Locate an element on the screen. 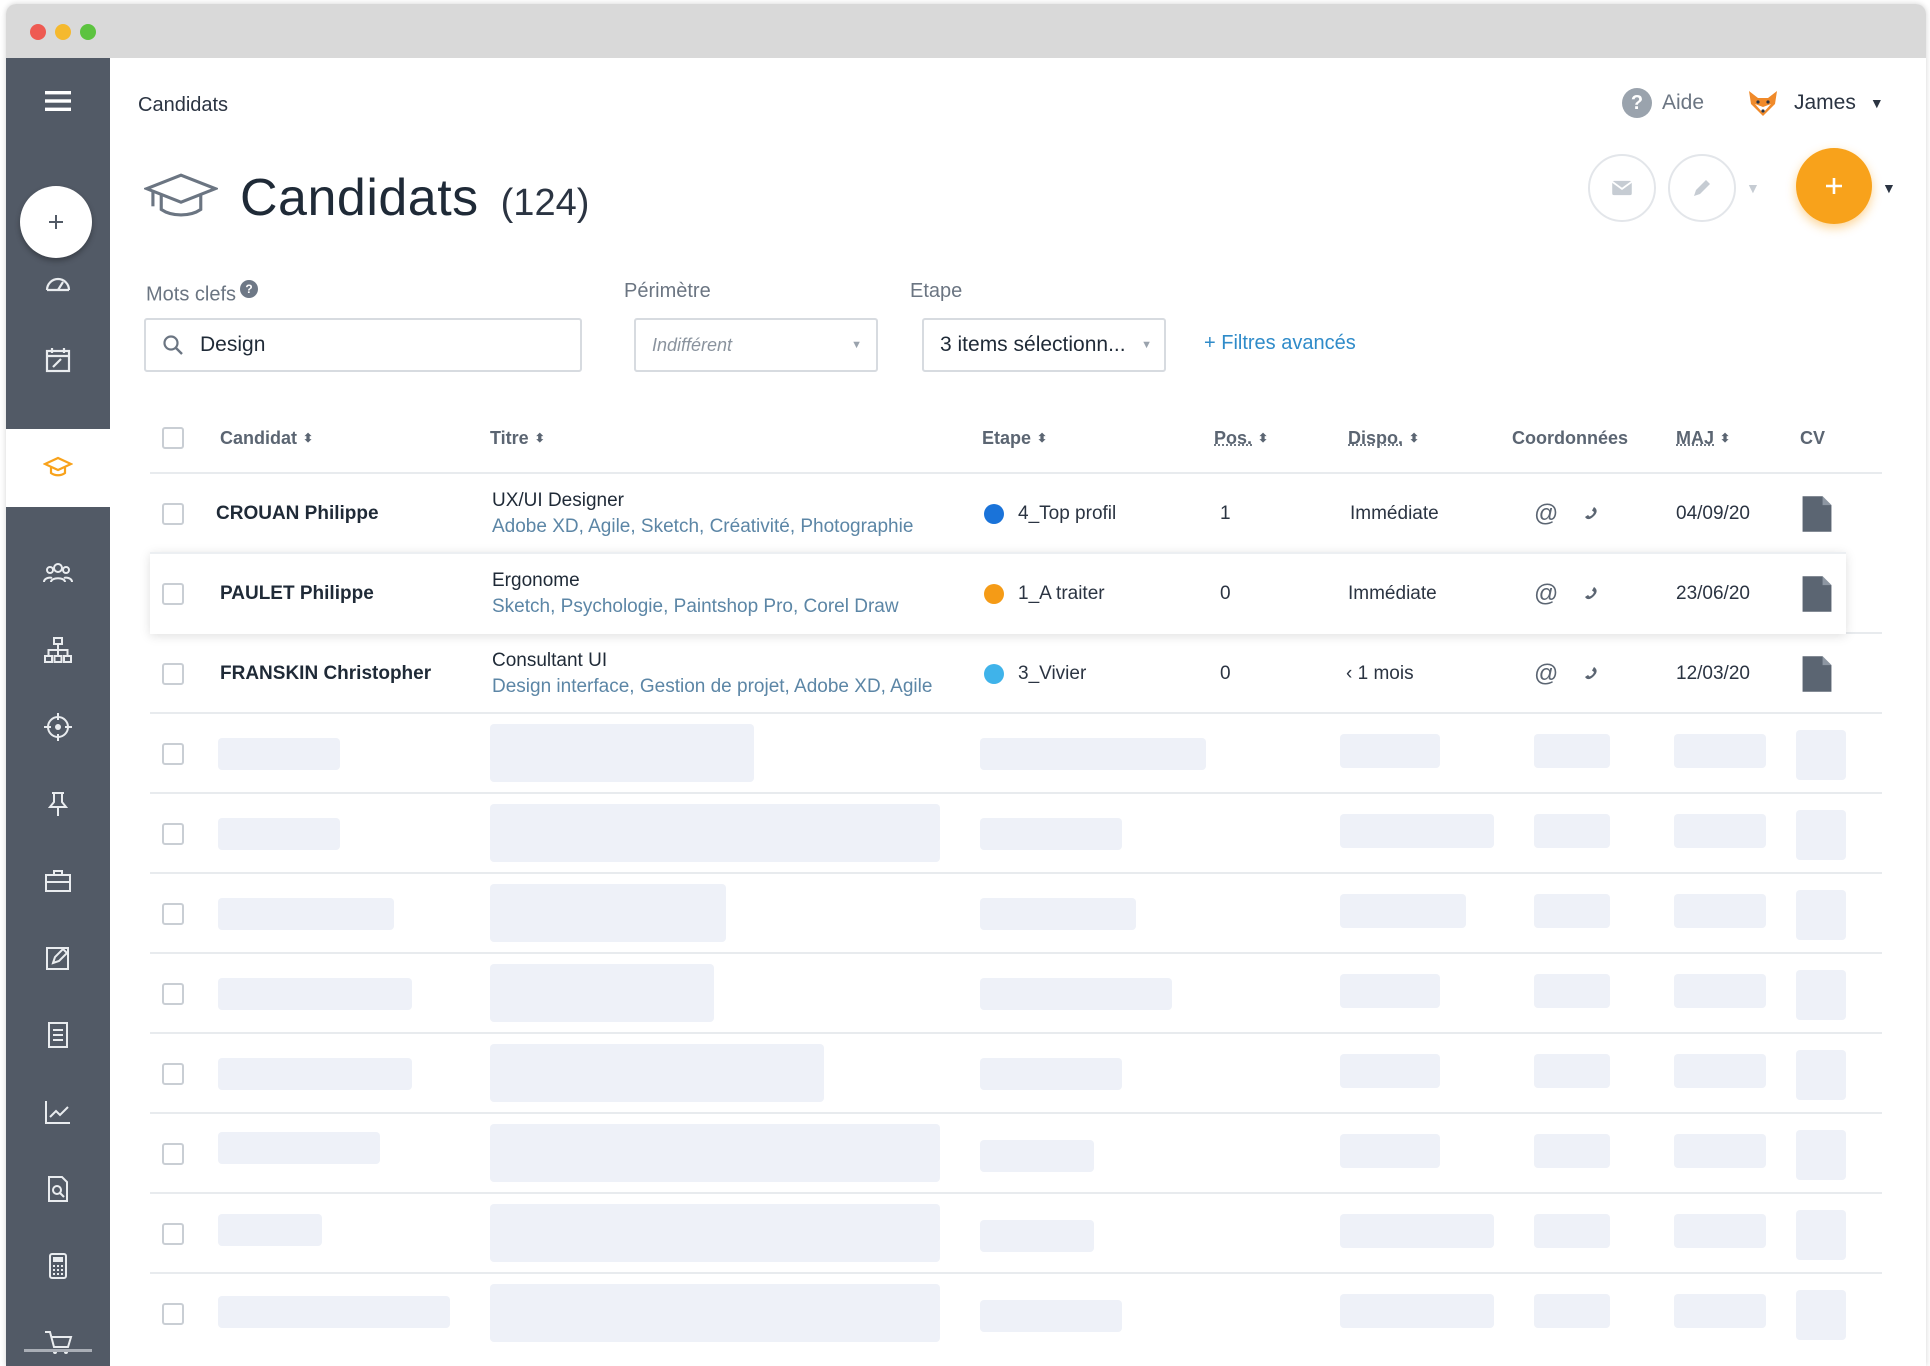  sidebar-item-file-search is located at coordinates (58, 1189).